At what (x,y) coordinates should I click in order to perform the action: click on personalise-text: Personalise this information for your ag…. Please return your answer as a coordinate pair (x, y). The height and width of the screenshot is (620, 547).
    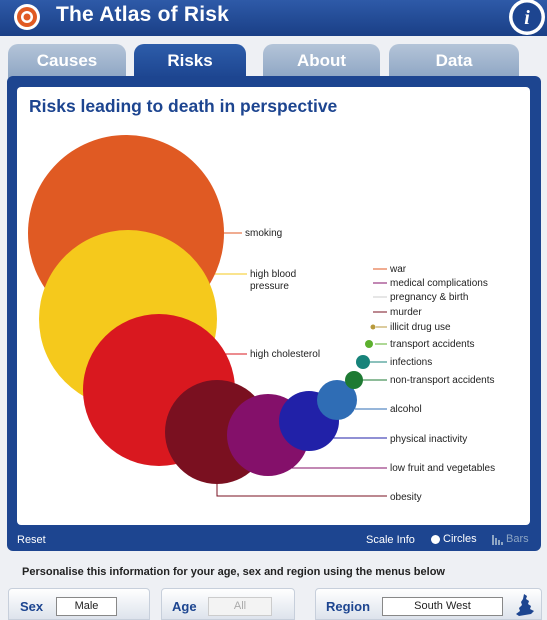
    Looking at the image, I should click on (233, 572).